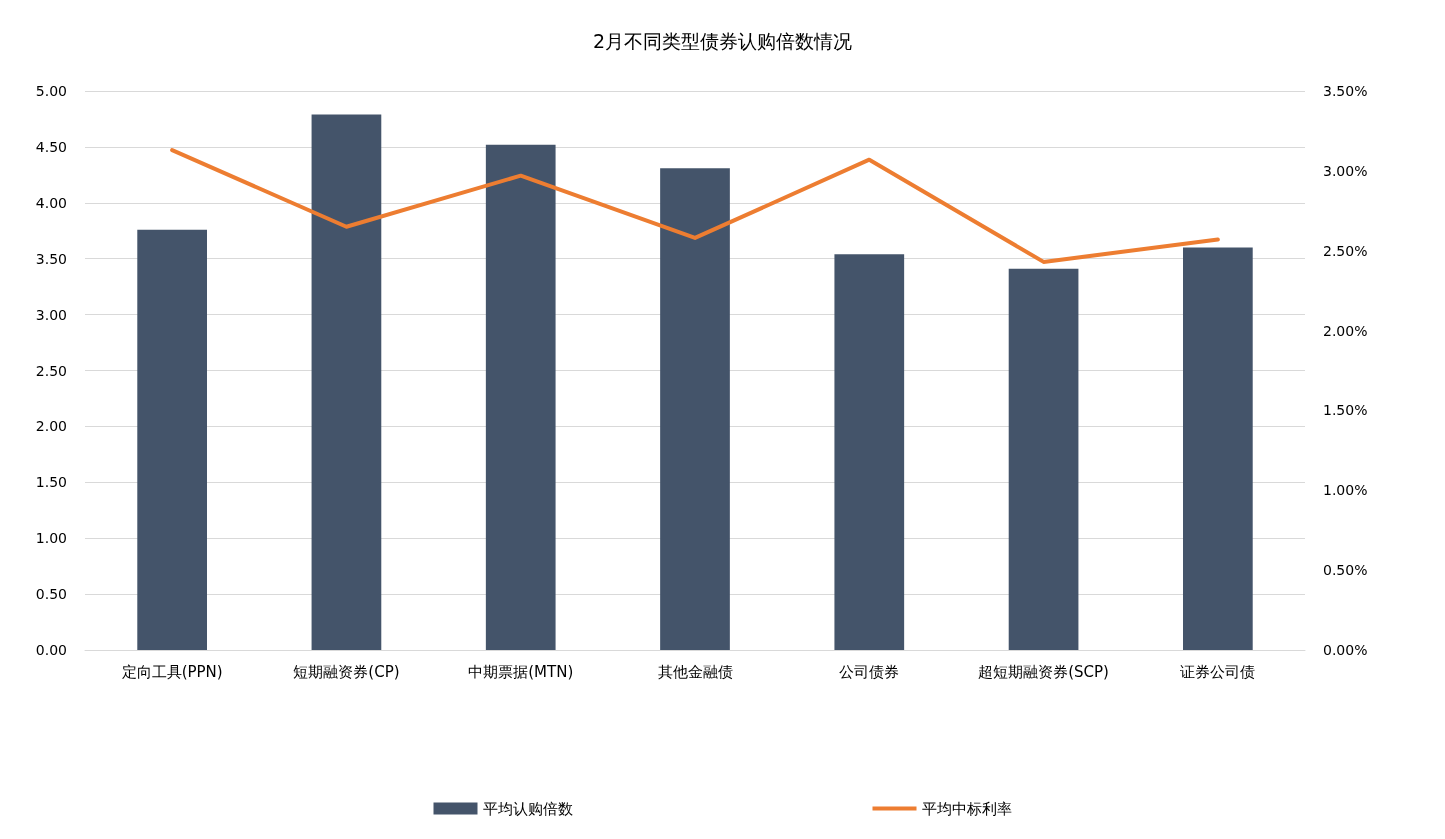 This screenshot has width=1445, height=839. I want to click on y-tick-label: 0.00, so click(51, 650).